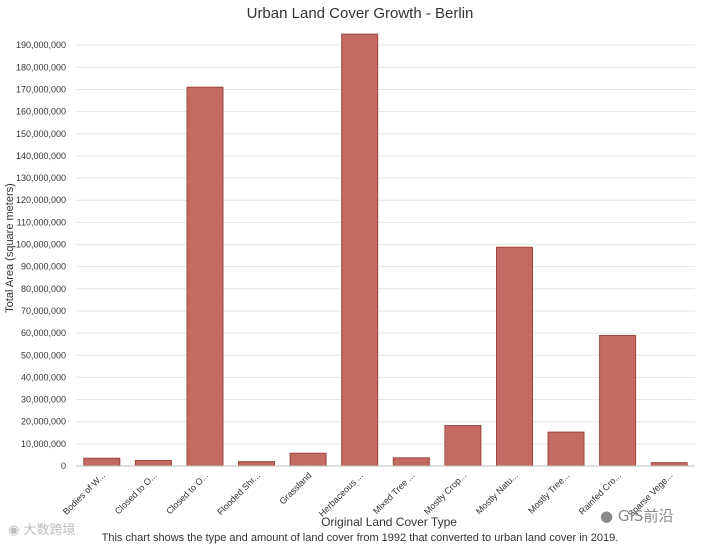 Image resolution: width=720 pixels, height=545 pixels. What do you see at coordinates (41, 67) in the screenshot?
I see `y-tick-label: 180,000,000` at bounding box center [41, 67].